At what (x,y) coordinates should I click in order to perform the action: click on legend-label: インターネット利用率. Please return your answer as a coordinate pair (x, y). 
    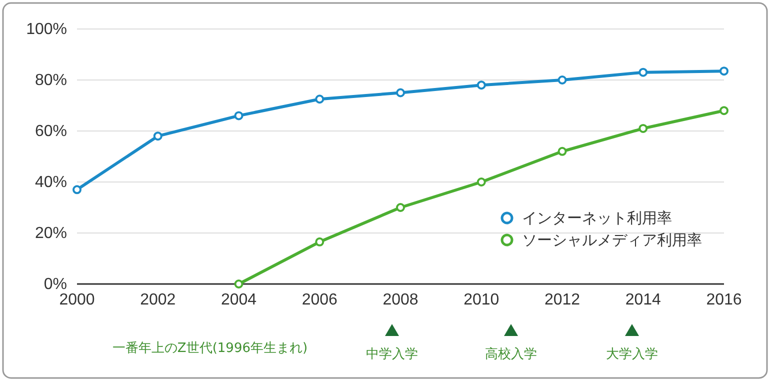
    Looking at the image, I should click on (597, 218).